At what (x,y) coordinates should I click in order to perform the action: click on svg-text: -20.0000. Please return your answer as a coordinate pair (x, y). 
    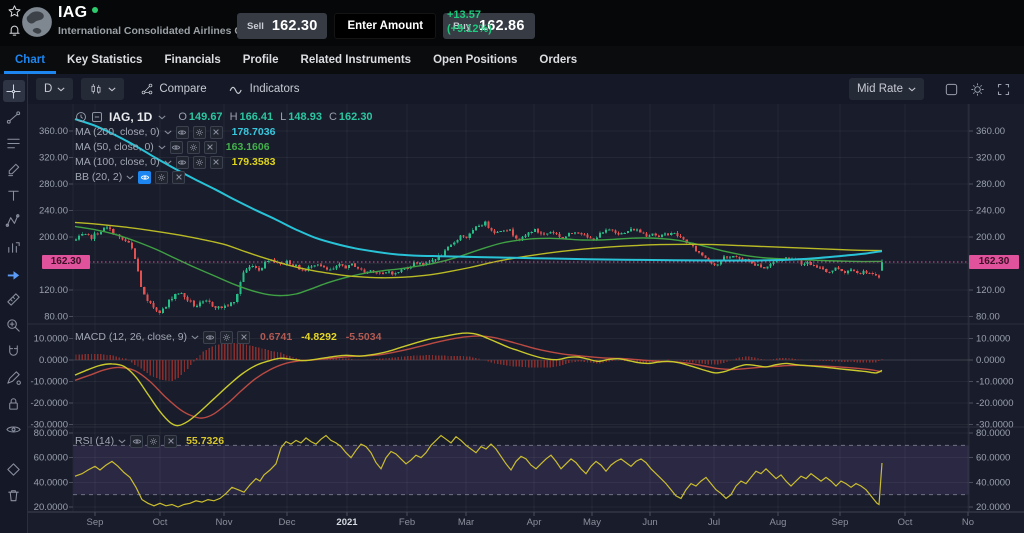
    Looking at the image, I should click on (995, 403).